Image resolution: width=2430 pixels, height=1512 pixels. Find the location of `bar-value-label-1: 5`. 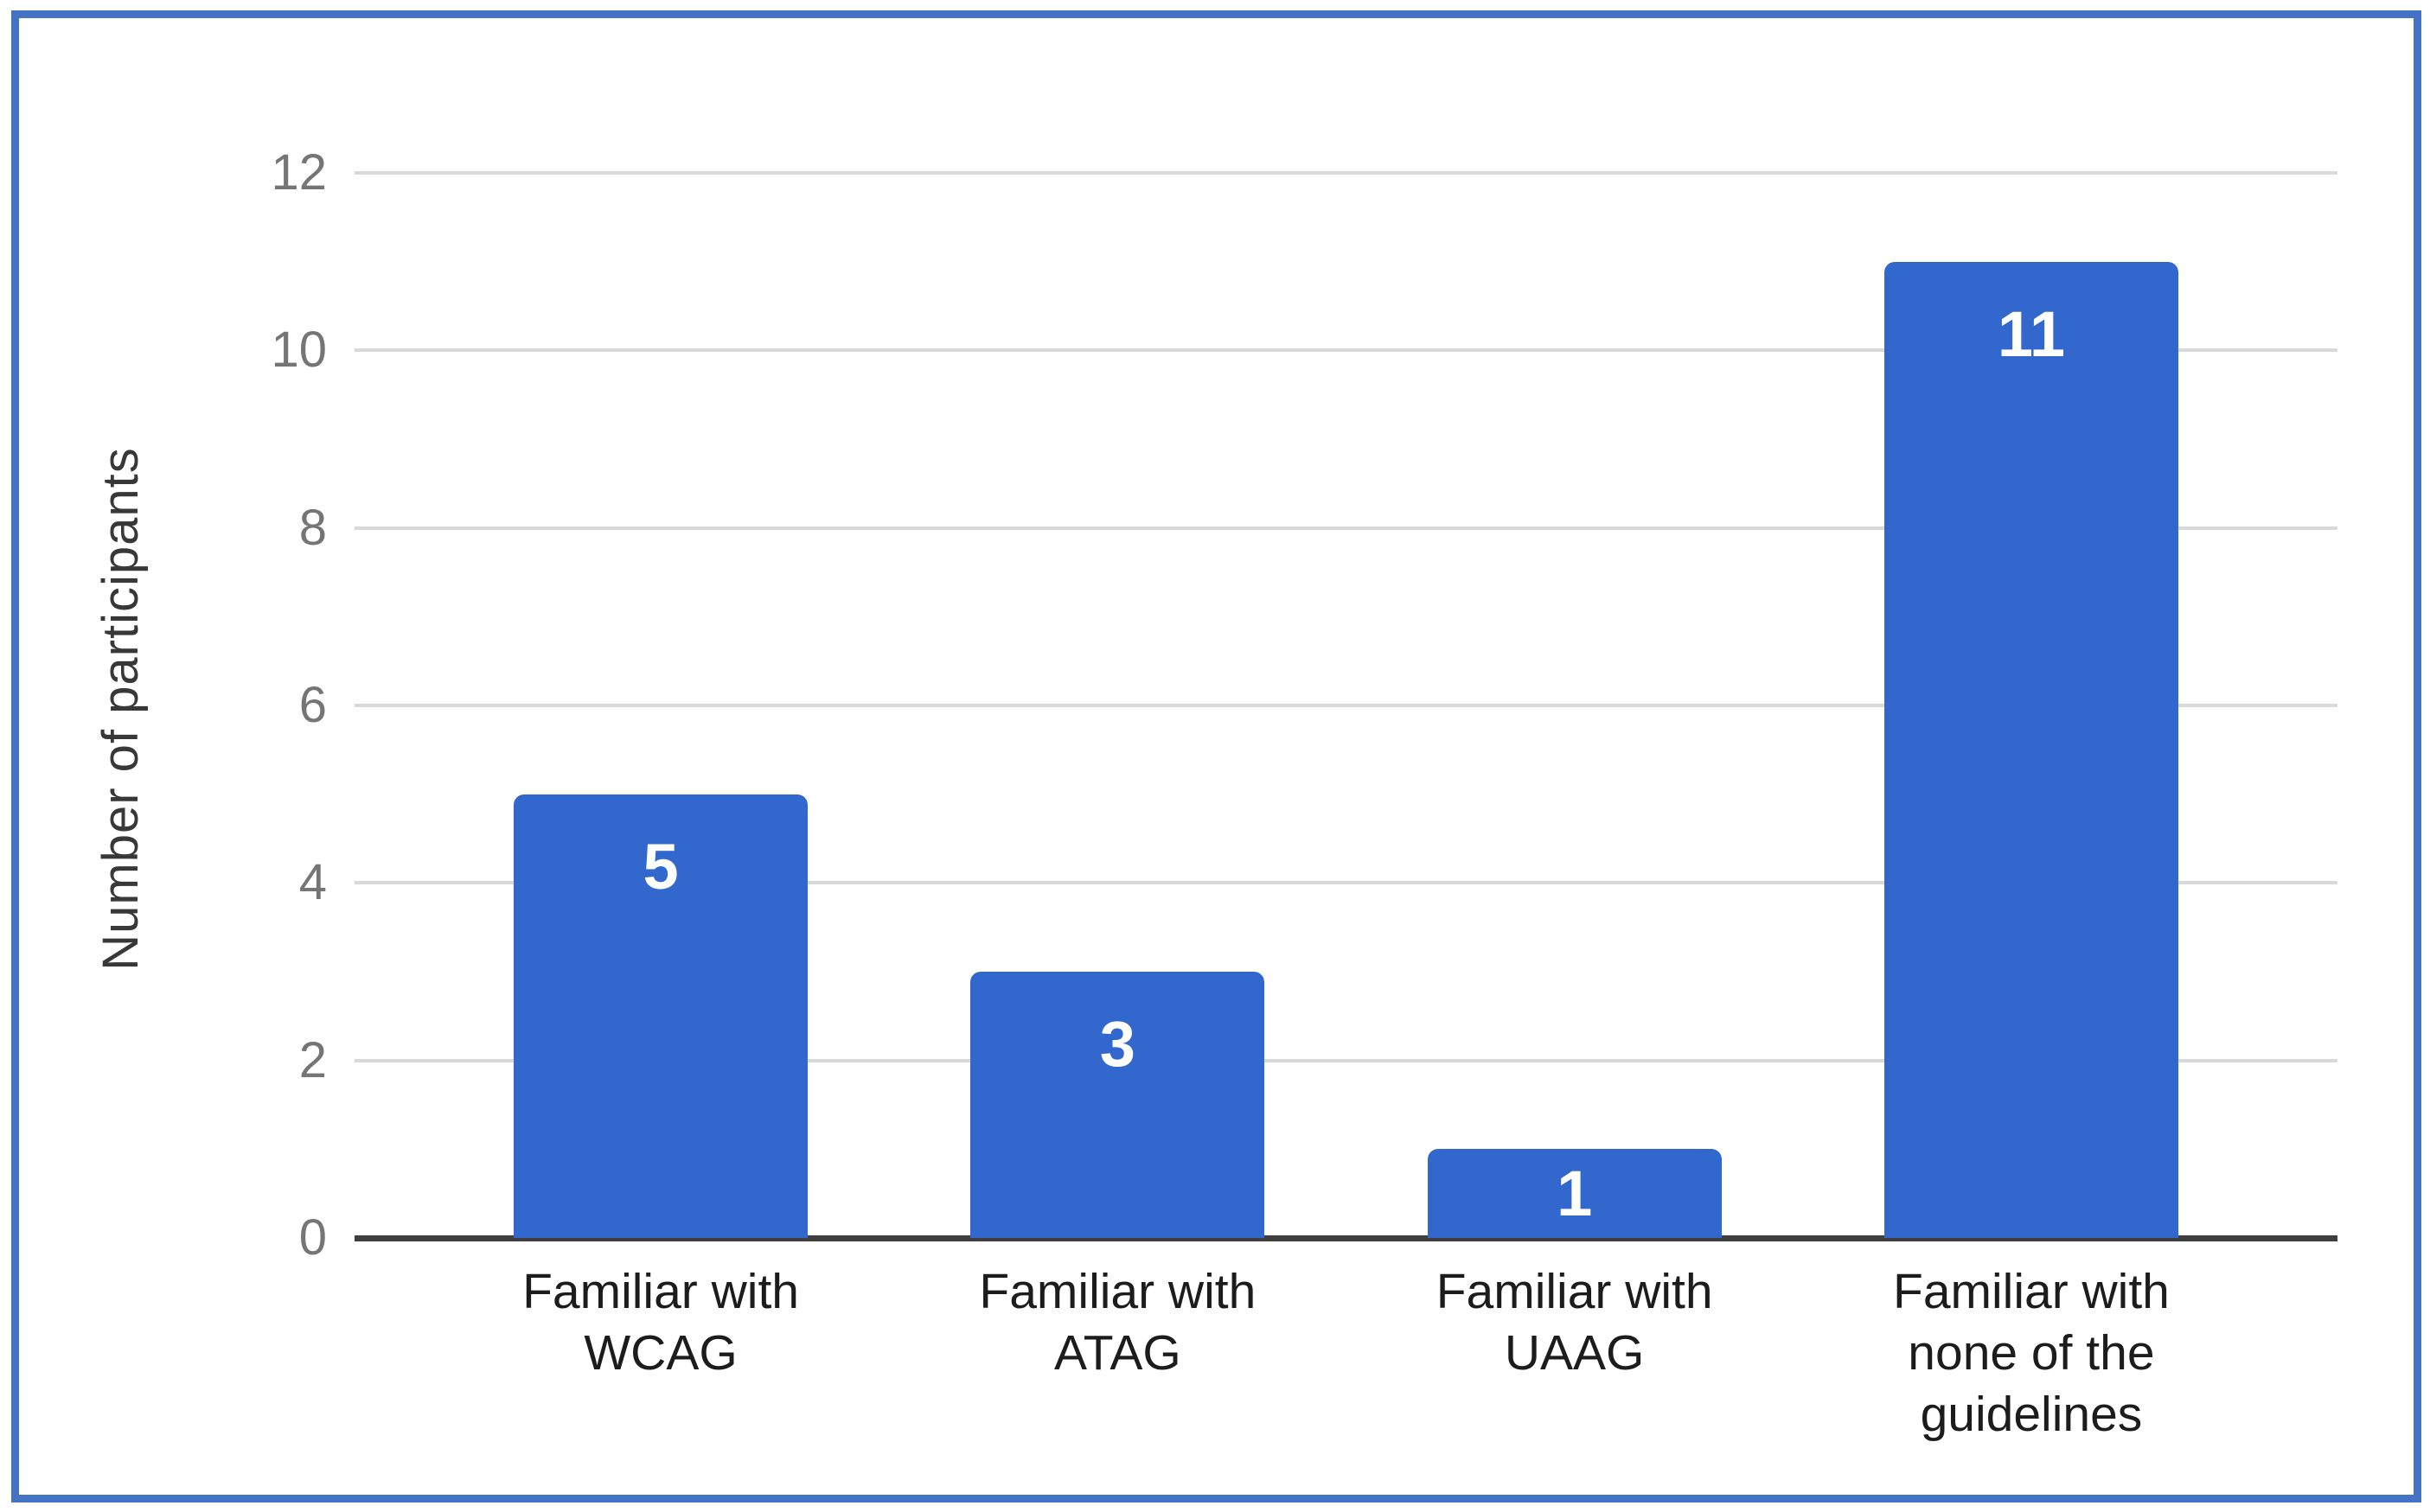

bar-value-label-1: 5 is located at coordinates (661, 867).